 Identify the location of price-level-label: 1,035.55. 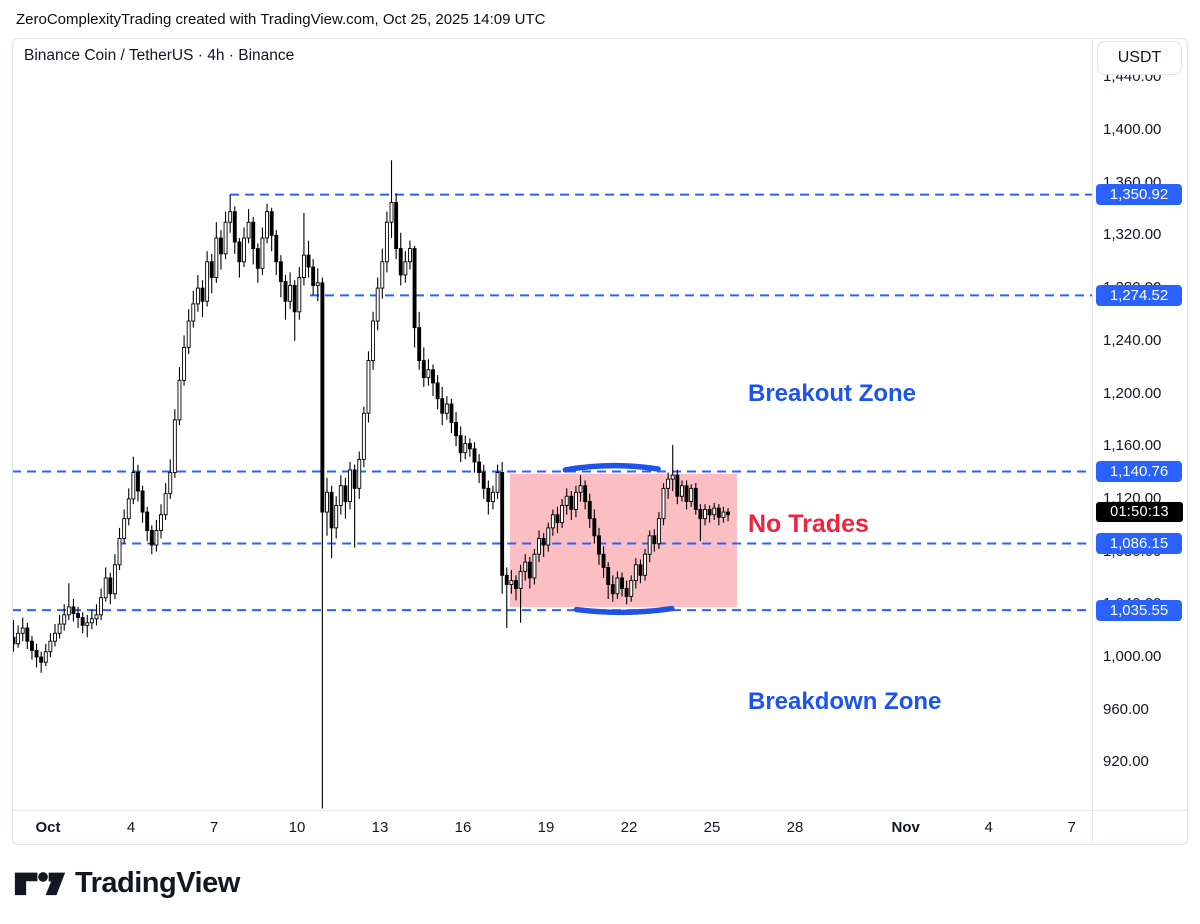
(1139, 610).